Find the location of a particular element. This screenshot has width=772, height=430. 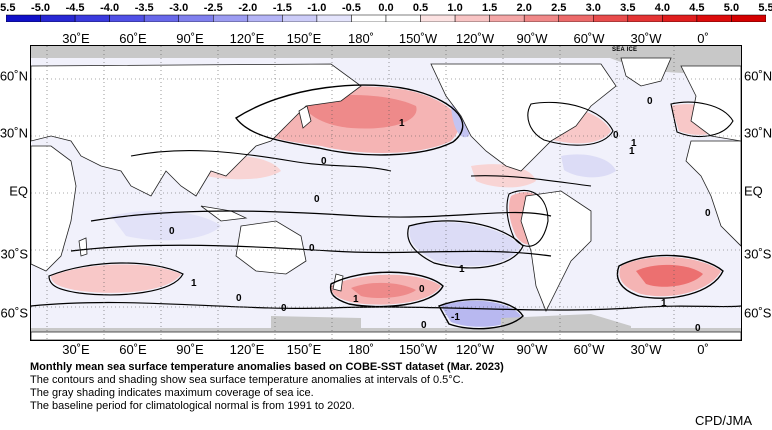

color-scale-tick-label: 0.5 is located at coordinates (420, 8).